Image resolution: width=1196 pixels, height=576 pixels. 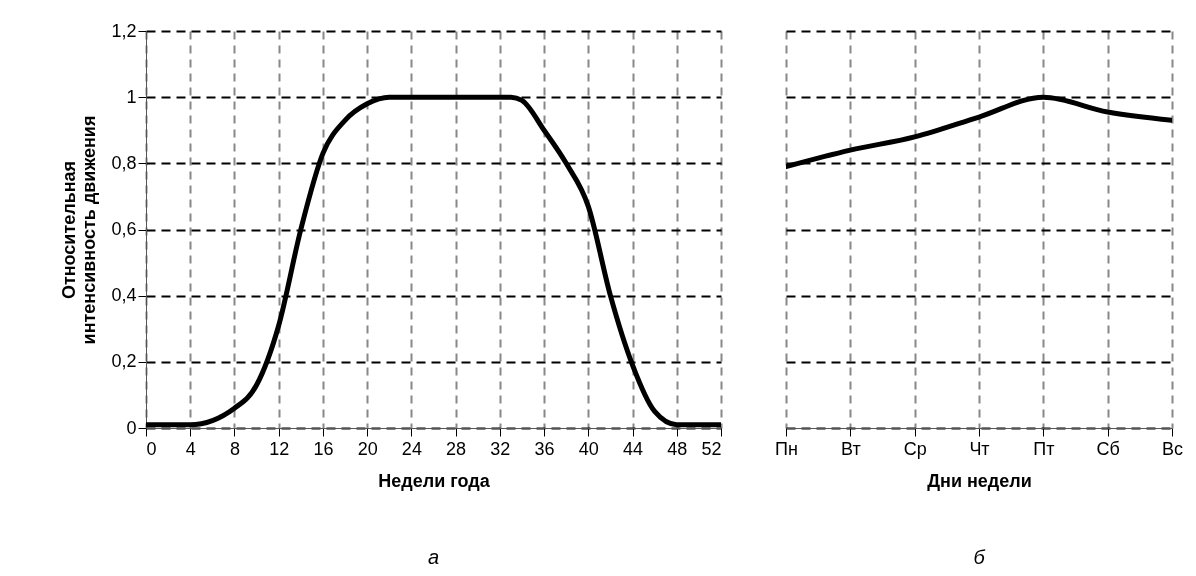 I want to click on y-axis-title: Относительная интенсивность движения, so click(x=79, y=230).